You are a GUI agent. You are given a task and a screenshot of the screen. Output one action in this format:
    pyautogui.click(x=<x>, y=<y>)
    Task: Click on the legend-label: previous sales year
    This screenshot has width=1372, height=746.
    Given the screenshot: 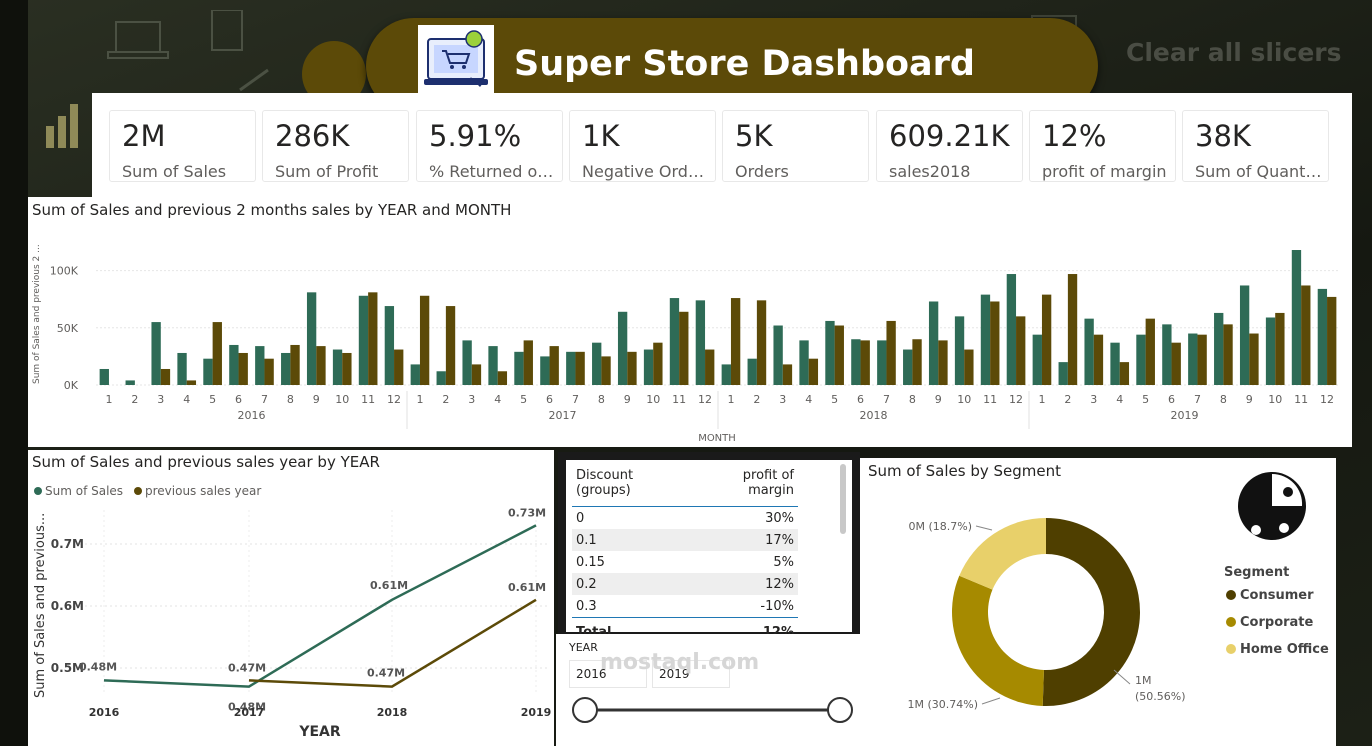 What is the action you would take?
    pyautogui.click(x=203, y=491)
    